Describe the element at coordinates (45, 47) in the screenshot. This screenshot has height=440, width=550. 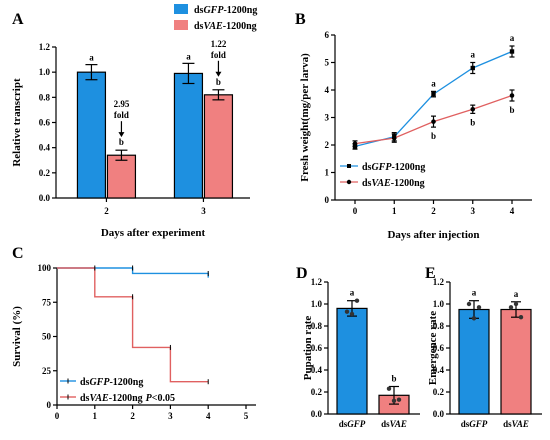
I see `panel-a-y-tick-label: 1.2` at that location.